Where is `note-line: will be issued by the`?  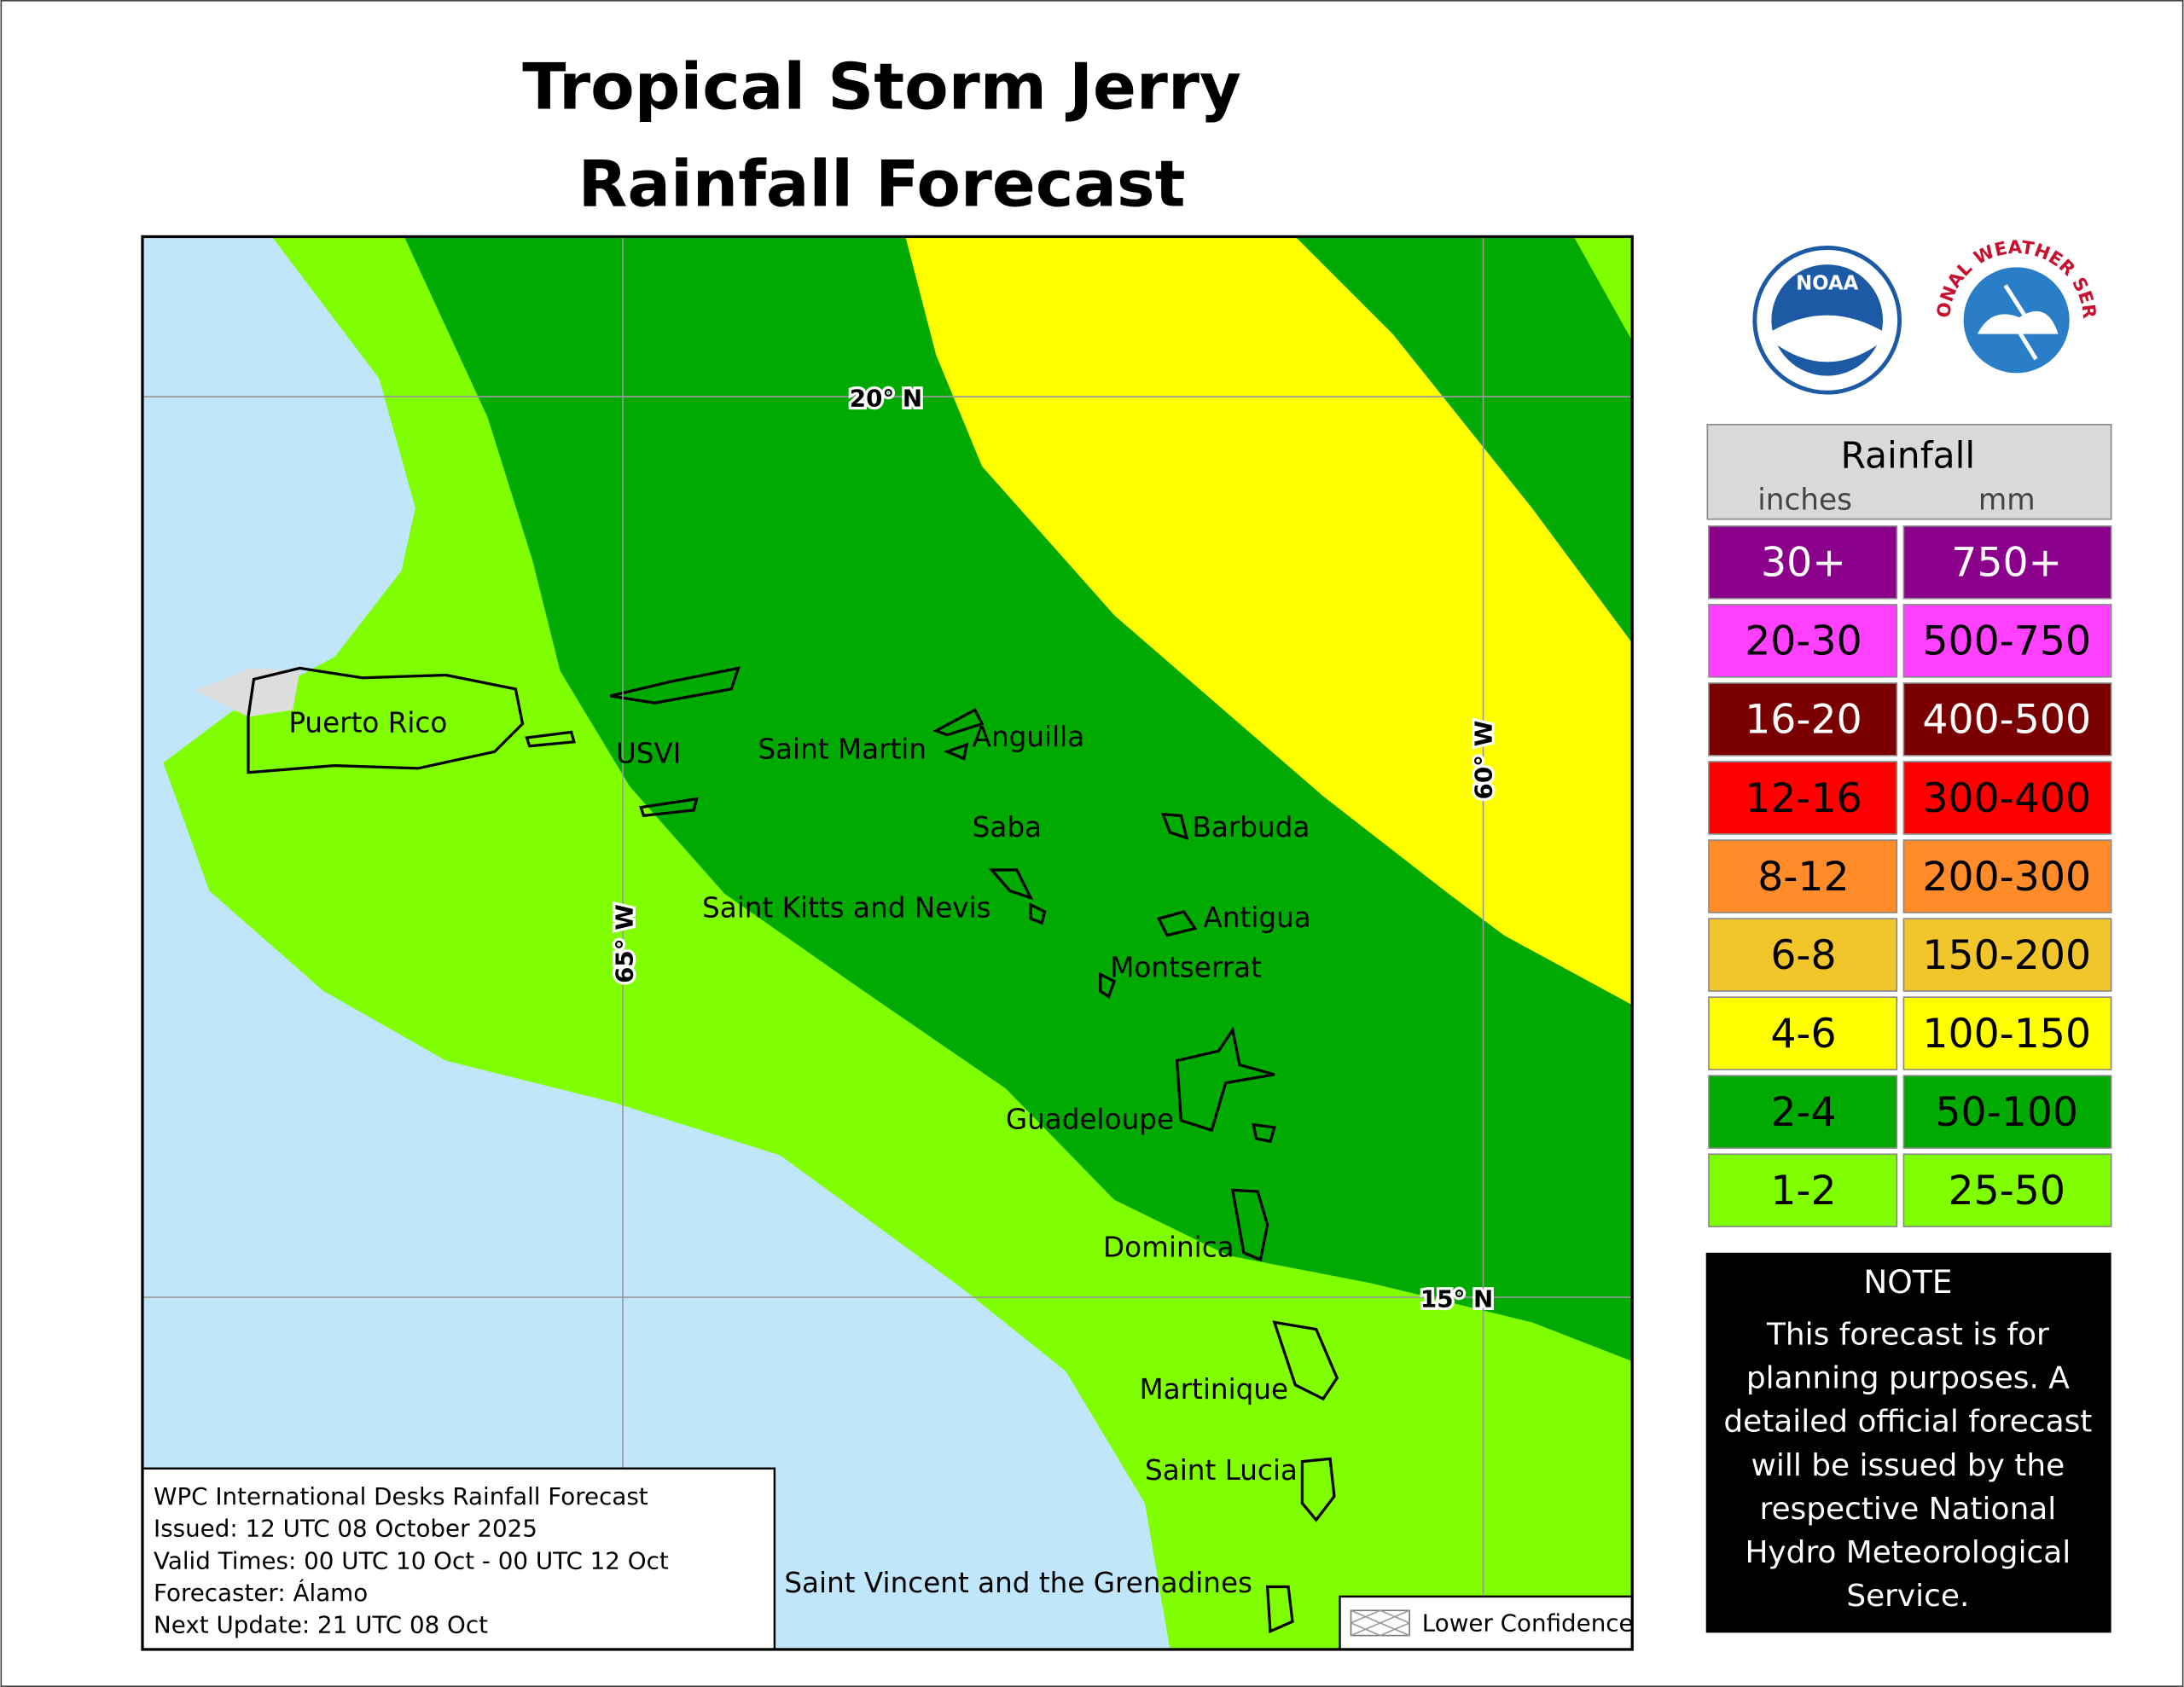 note-line: will be issued by the is located at coordinates (1908, 1466).